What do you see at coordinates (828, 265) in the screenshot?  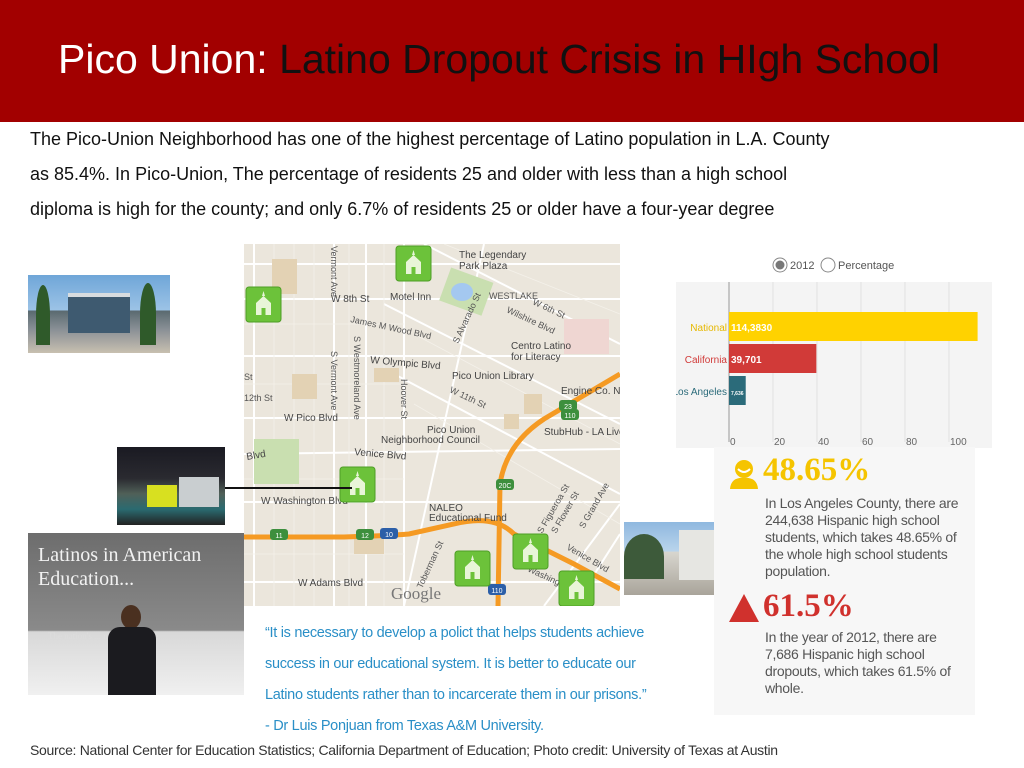 I see `radio-button` at bounding box center [828, 265].